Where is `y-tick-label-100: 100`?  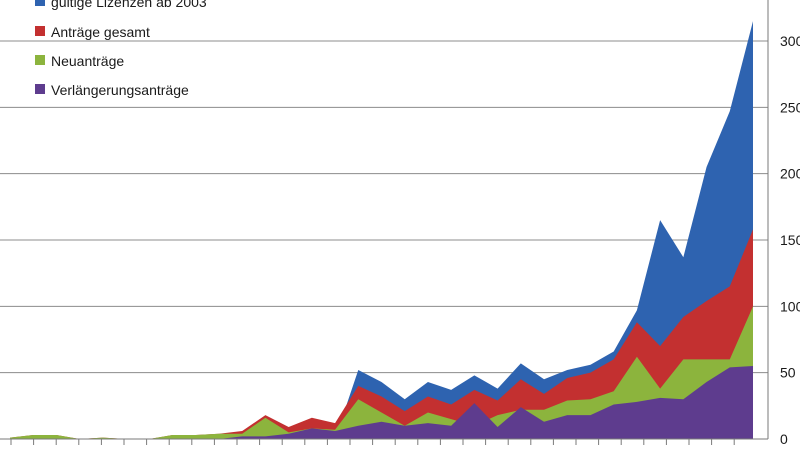
y-tick-label-100: 100 is located at coordinates (790, 306).